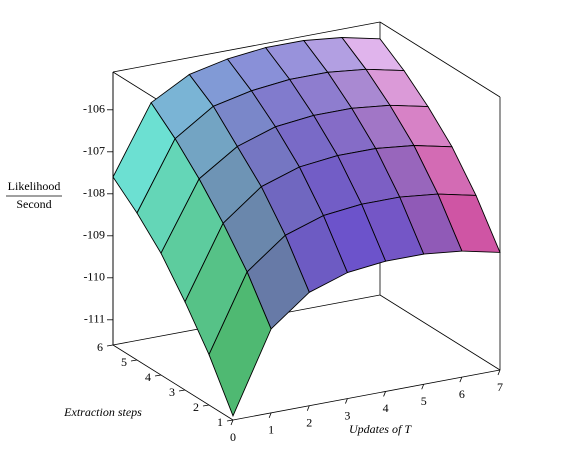 This screenshot has height=467, width=561. What do you see at coordinates (94, 277) in the screenshot?
I see `z-tick-label: -110` at bounding box center [94, 277].